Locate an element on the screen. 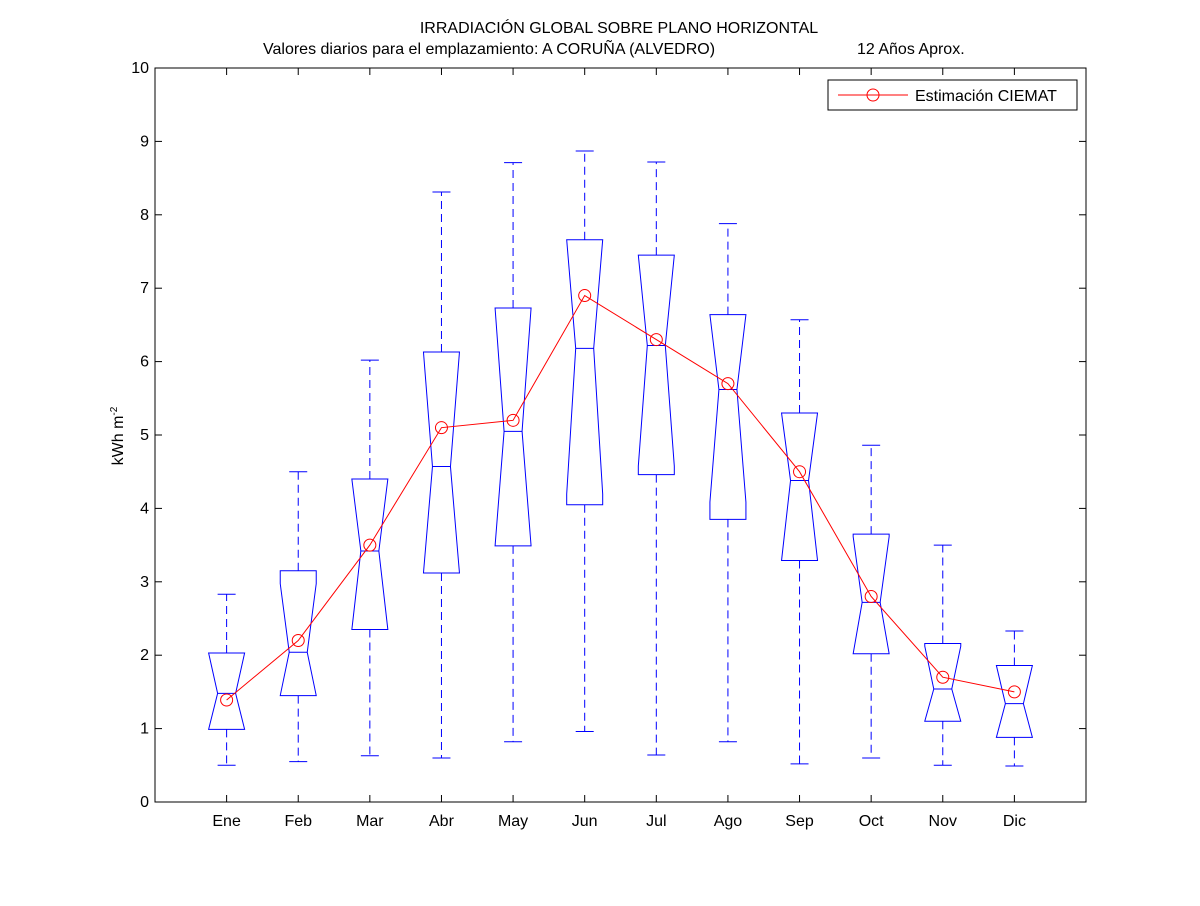  x-tick-label: Feb is located at coordinates (298, 821).